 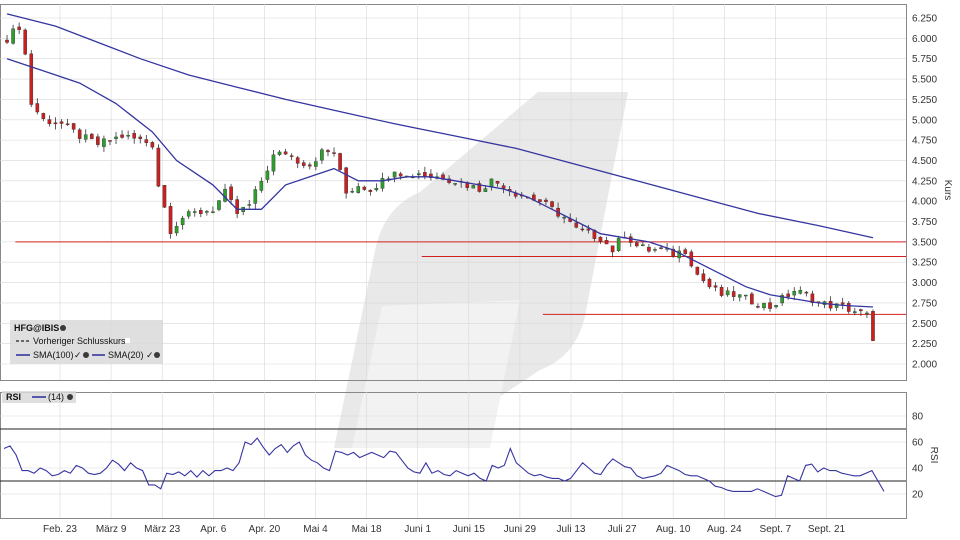 What do you see at coordinates (571, 529) in the screenshot?
I see `date-tick-label: Juli 13` at bounding box center [571, 529].